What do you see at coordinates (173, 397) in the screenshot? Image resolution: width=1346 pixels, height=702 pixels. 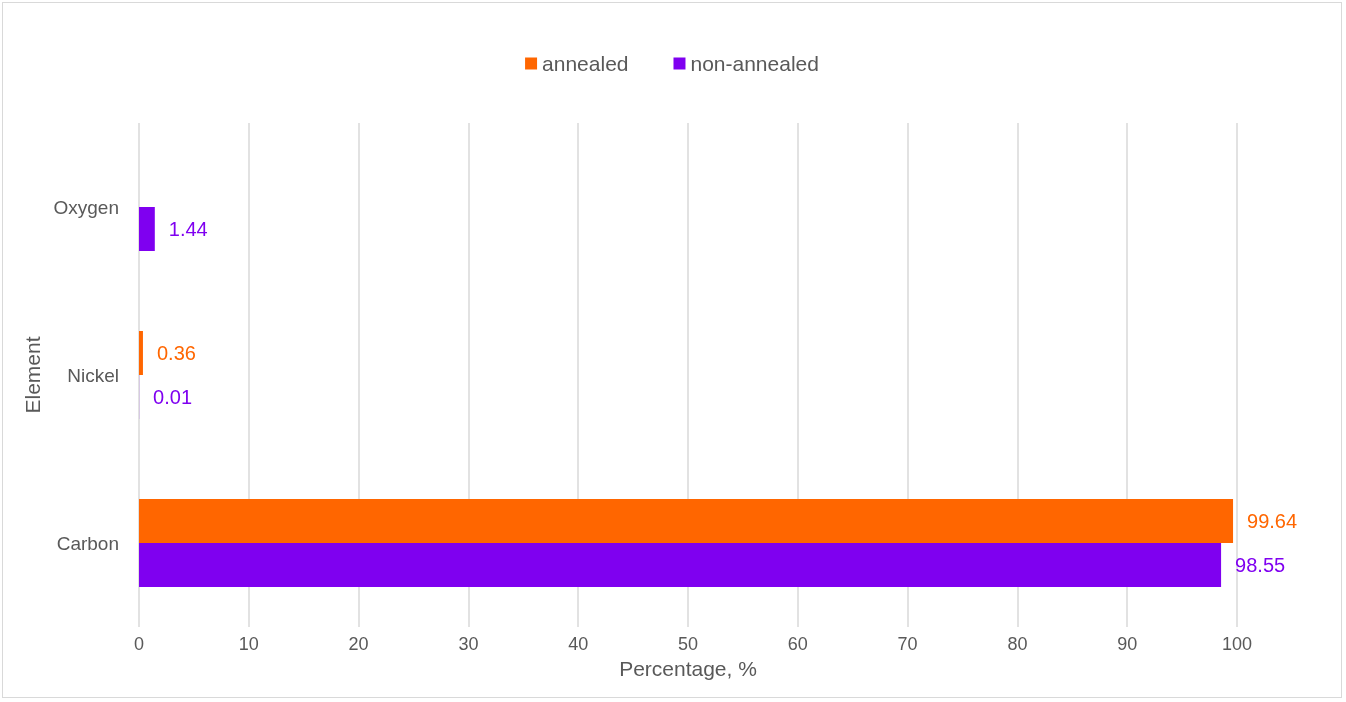 I see `data-label: 0.01` at bounding box center [173, 397].